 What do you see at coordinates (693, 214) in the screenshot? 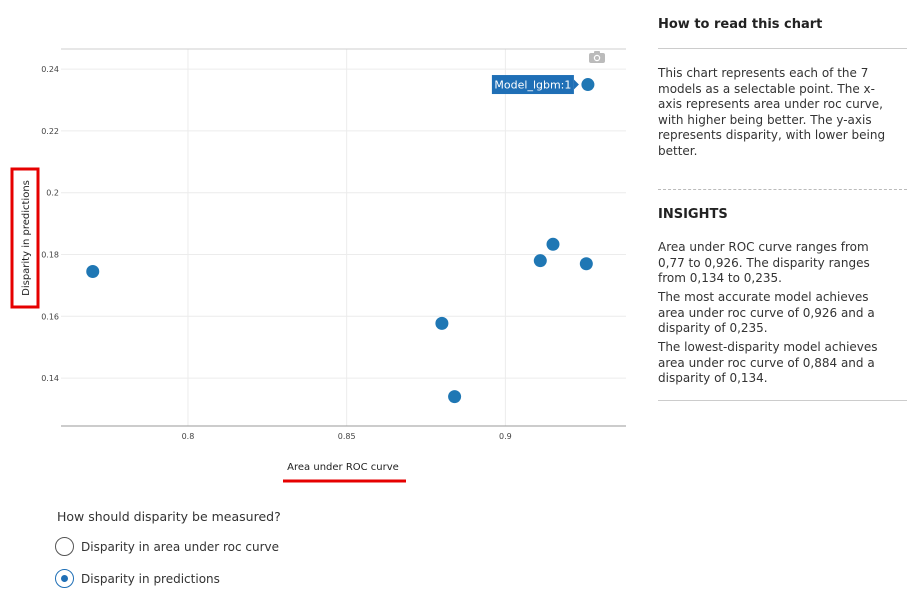
I see `insights-title: INSIGHTS` at bounding box center [693, 214].